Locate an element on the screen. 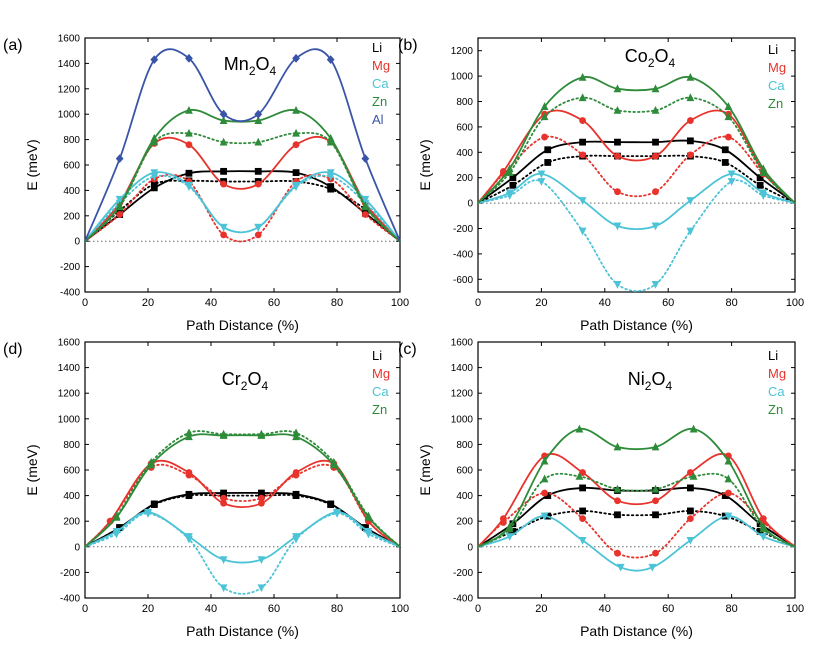 Image resolution: width=824 pixels, height=646 pixels. y-tick-label: 600 is located at coordinates (464, 127).